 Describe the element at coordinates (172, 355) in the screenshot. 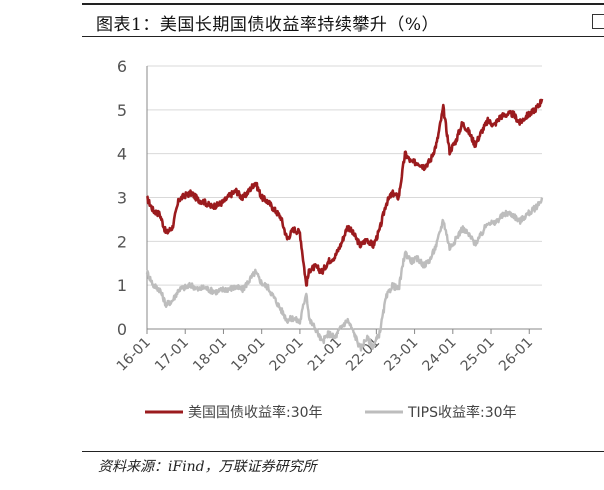

I see `x-tick-label-1: 17-01` at that location.